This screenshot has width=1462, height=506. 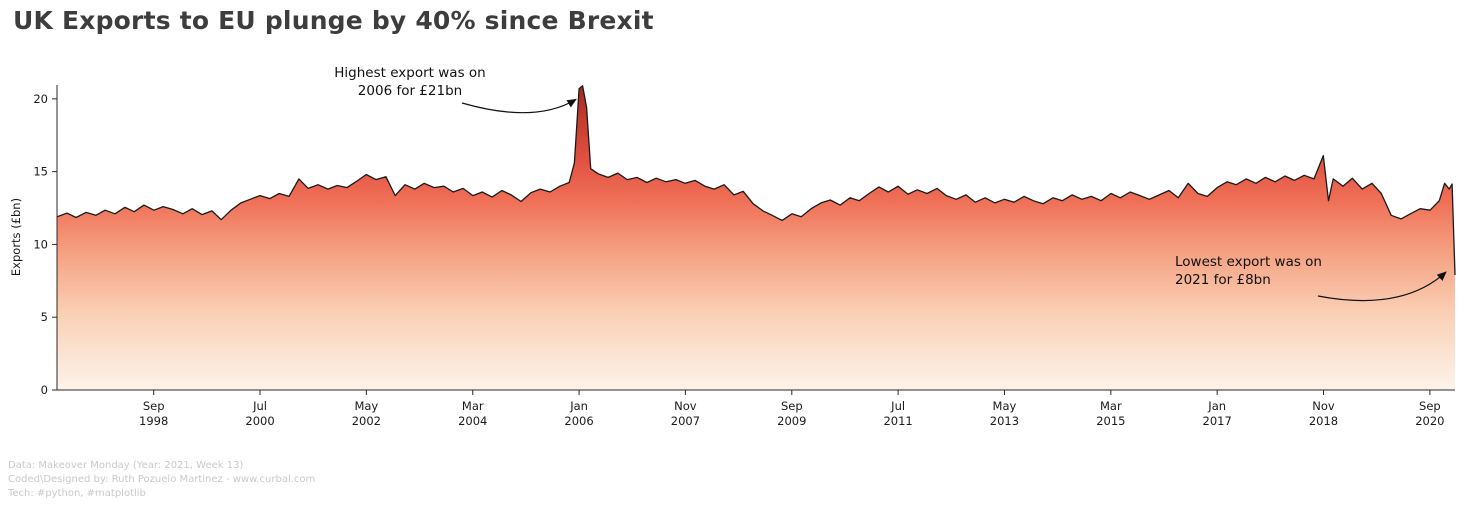 I want to click on x-tick-label-year: 2015, so click(x=1110, y=421).